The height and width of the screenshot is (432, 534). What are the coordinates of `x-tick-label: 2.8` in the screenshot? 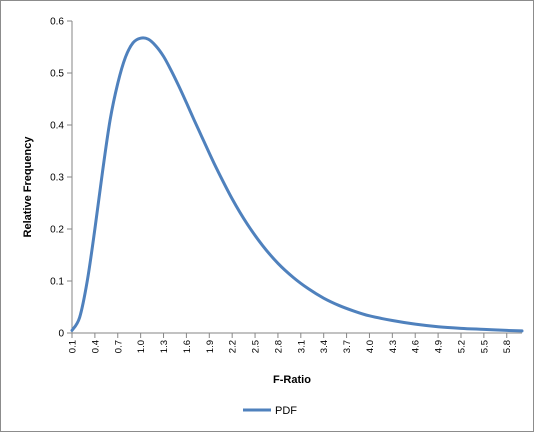 It's located at (278, 346).